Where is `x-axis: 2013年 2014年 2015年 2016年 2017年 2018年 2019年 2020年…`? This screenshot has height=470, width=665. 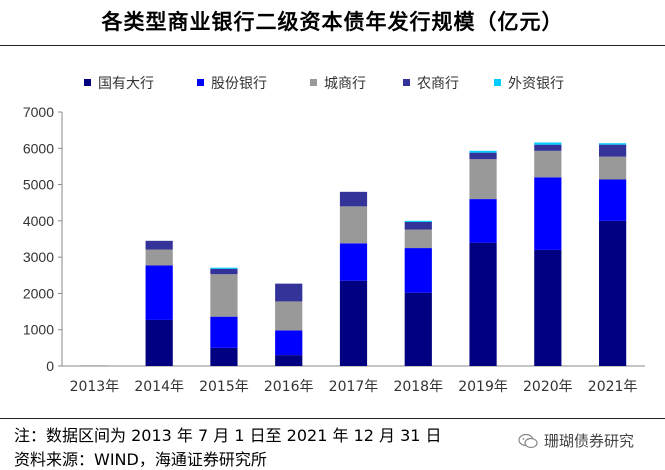 x-axis: 2013年 2014年 2015年 2016年 2017年 2018年 2019年 2020年… is located at coordinates (353, 380).